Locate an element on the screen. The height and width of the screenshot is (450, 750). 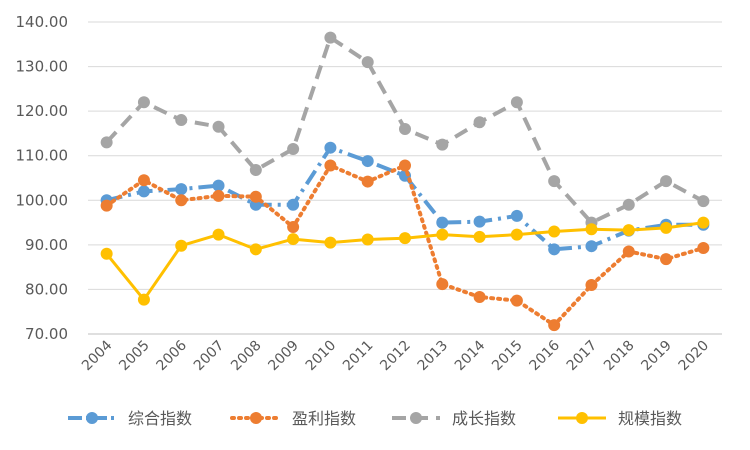
y-tick-label: 130.00 is located at coordinates (42, 67).